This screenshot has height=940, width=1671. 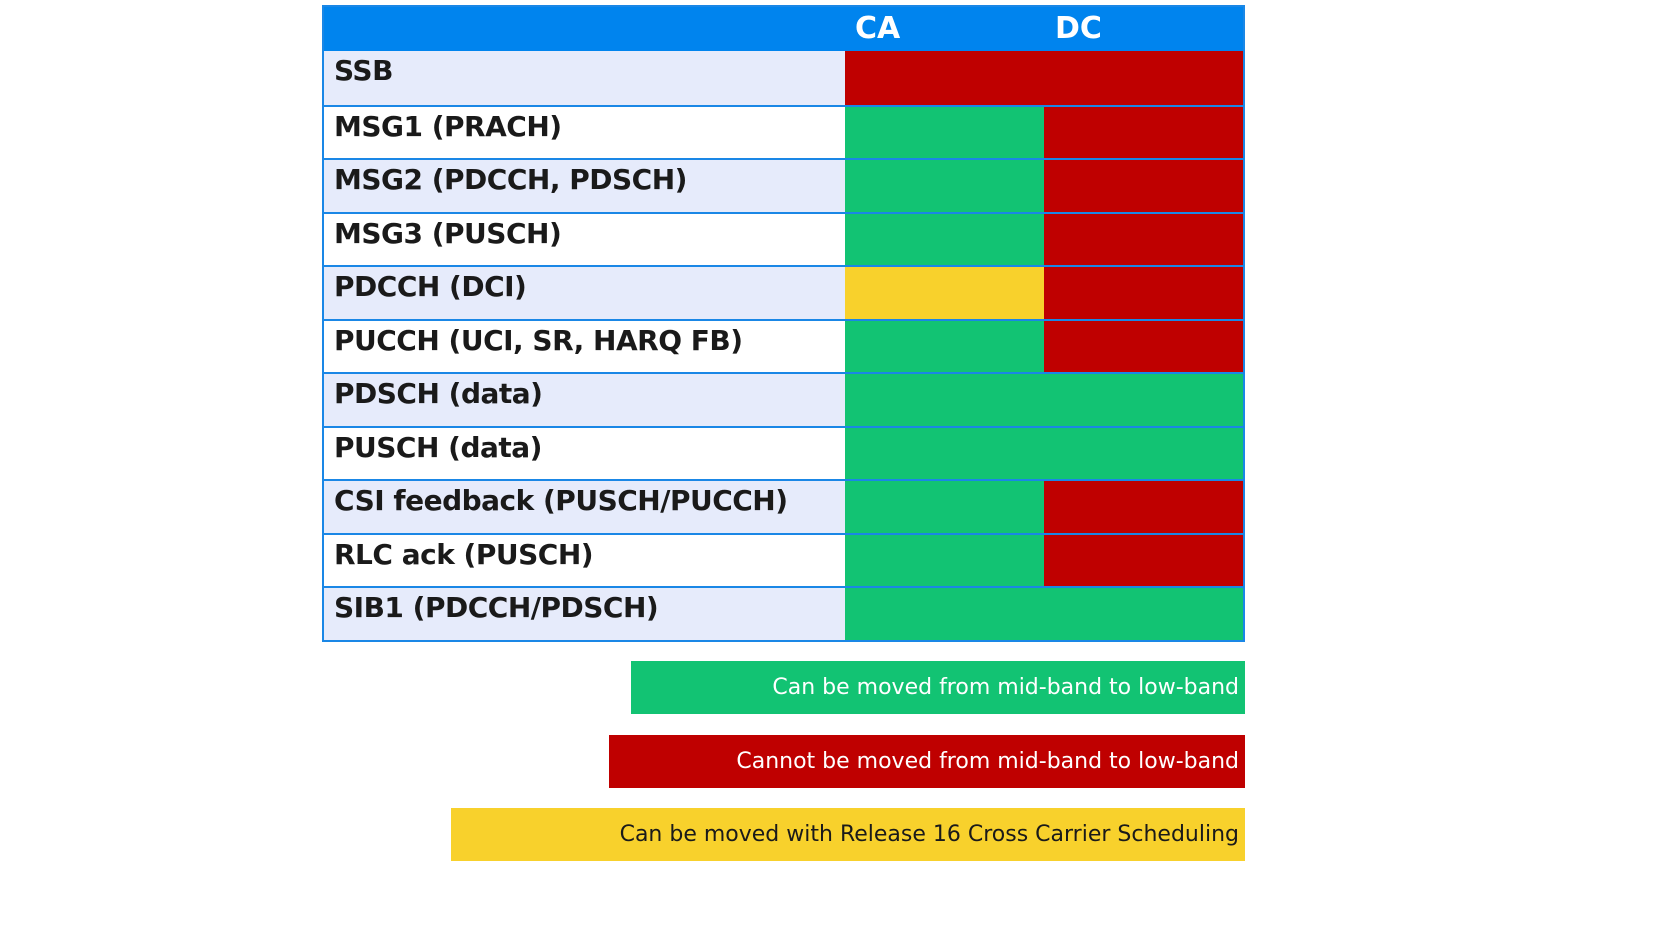 What do you see at coordinates (584, 614) in the screenshot?
I see `row-label: SIB1 (PDCCH/PDSCH)` at bounding box center [584, 614].